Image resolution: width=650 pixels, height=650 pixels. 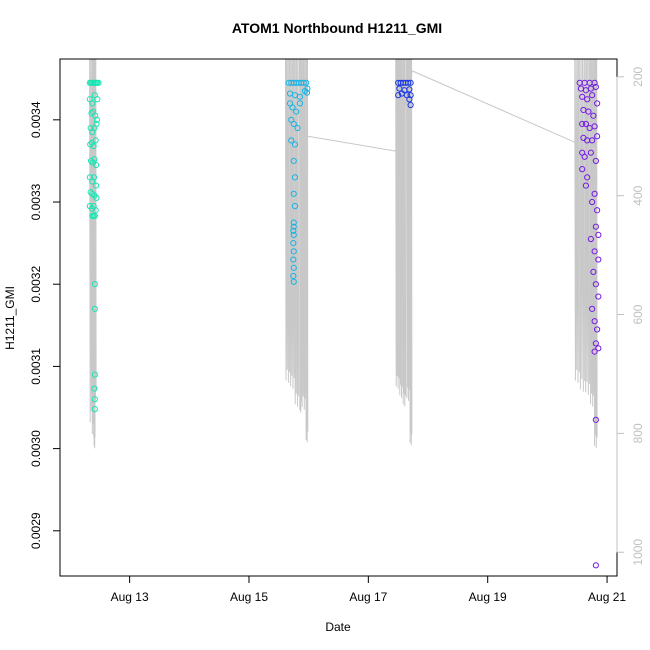 What do you see at coordinates (338, 627) in the screenshot?
I see `x-axis-label: Date` at bounding box center [338, 627].